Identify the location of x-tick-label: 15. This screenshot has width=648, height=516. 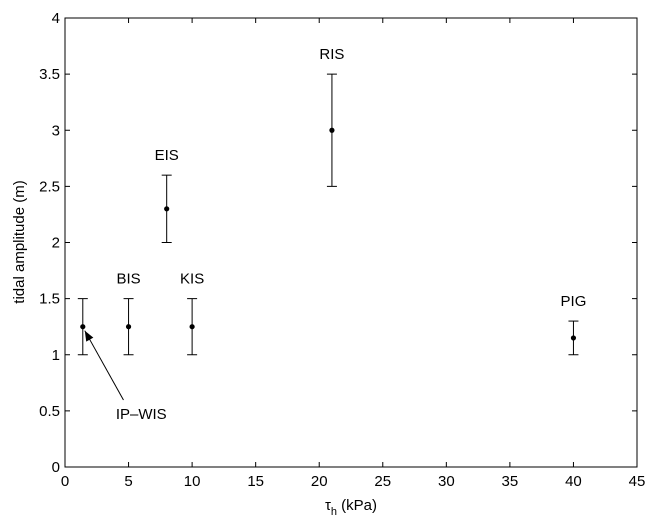
(255, 481).